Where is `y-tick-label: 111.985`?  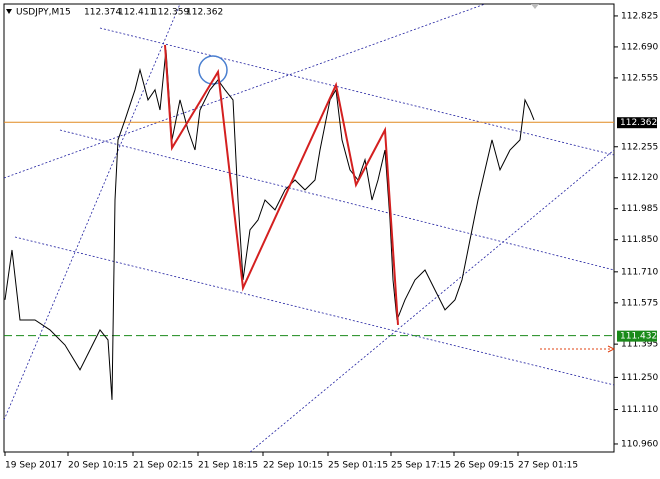
y-tick-label: 111.985 is located at coordinates (639, 209).